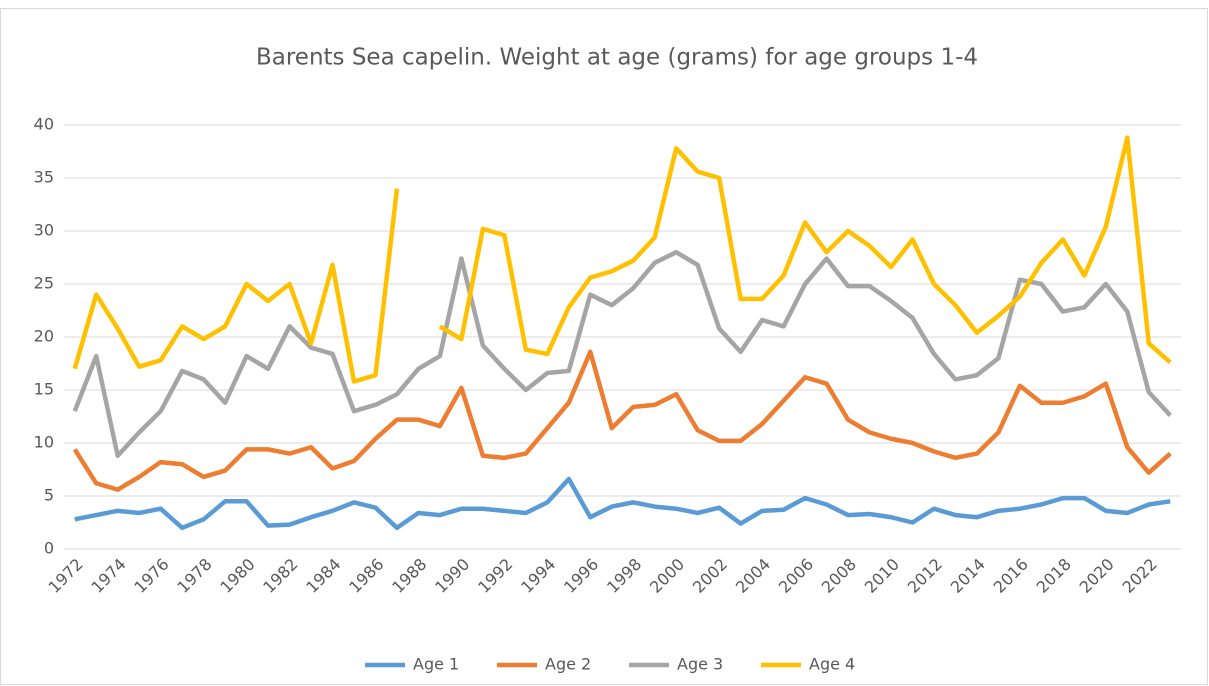  What do you see at coordinates (44, 442) in the screenshot?
I see `y-tick-label: 10` at bounding box center [44, 442].